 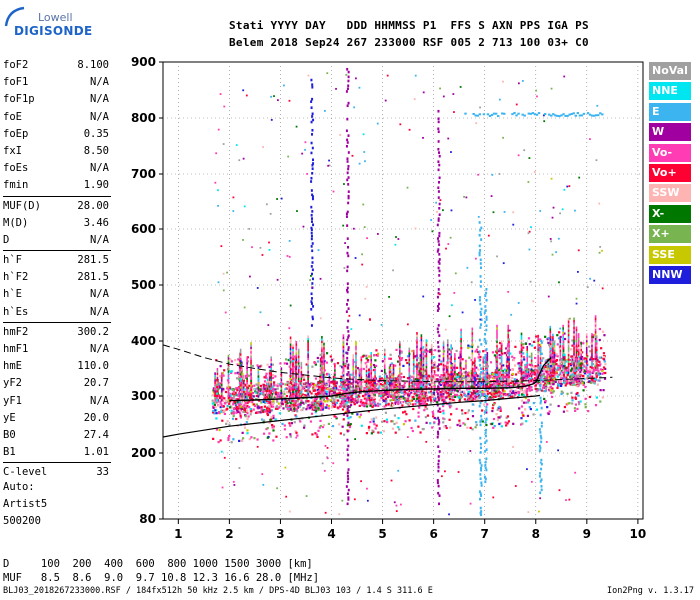 What do you see at coordinates (57, 277) in the screenshot?
I see `param-row: h`F2 281.5` at bounding box center [57, 277].